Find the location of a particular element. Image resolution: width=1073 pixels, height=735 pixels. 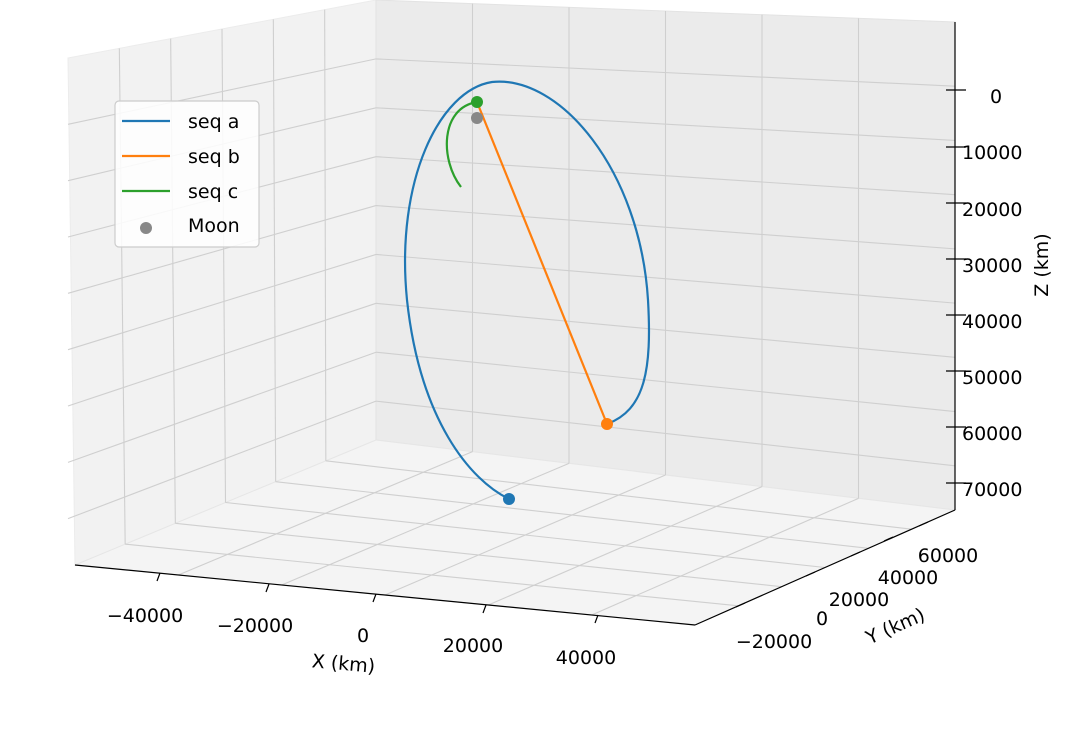

x-tick-label: −40000 is located at coordinates (145, 616).